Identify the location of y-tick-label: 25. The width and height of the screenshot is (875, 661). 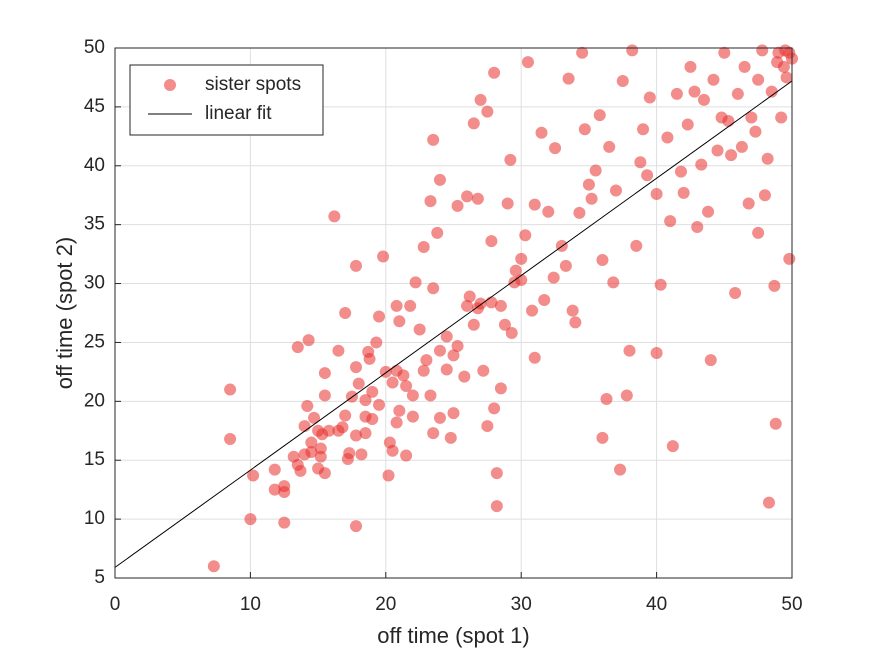
(94, 341).